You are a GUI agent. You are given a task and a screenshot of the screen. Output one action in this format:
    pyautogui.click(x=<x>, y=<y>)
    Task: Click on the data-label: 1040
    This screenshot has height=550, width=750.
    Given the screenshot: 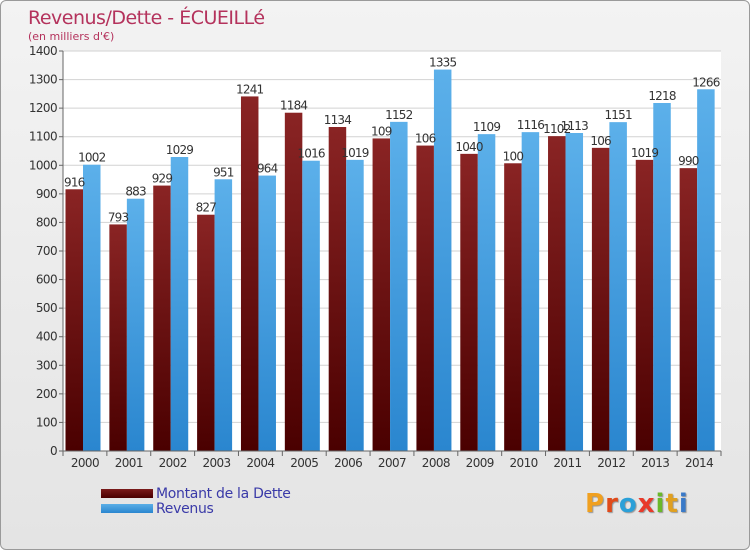 What is the action you would take?
    pyautogui.click(x=469, y=147)
    